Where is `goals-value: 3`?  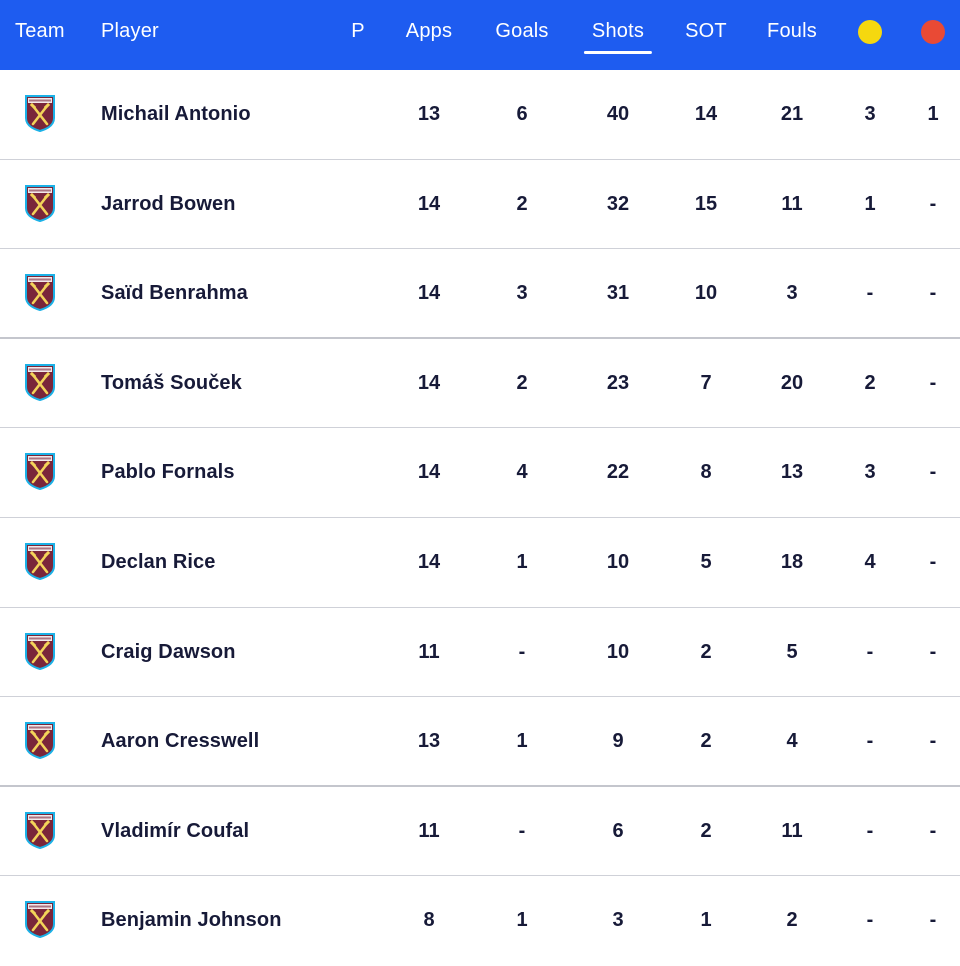 goals-value: 3 is located at coordinates (522, 293).